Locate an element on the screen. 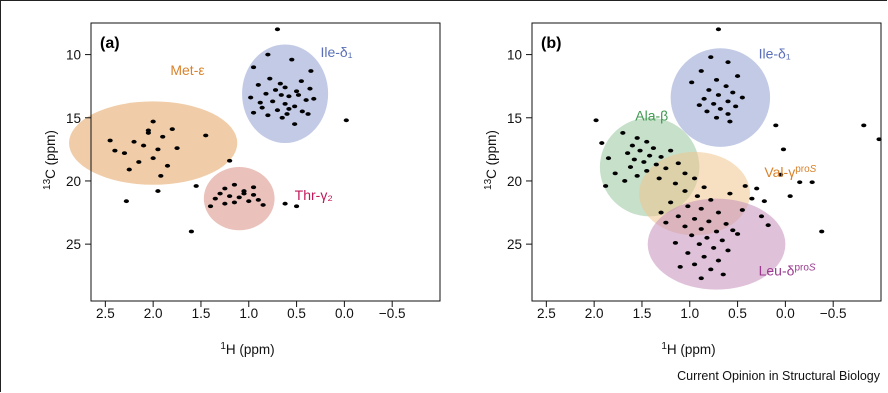 The height and width of the screenshot is (393, 888). panel-label: (b) is located at coordinates (551, 43).